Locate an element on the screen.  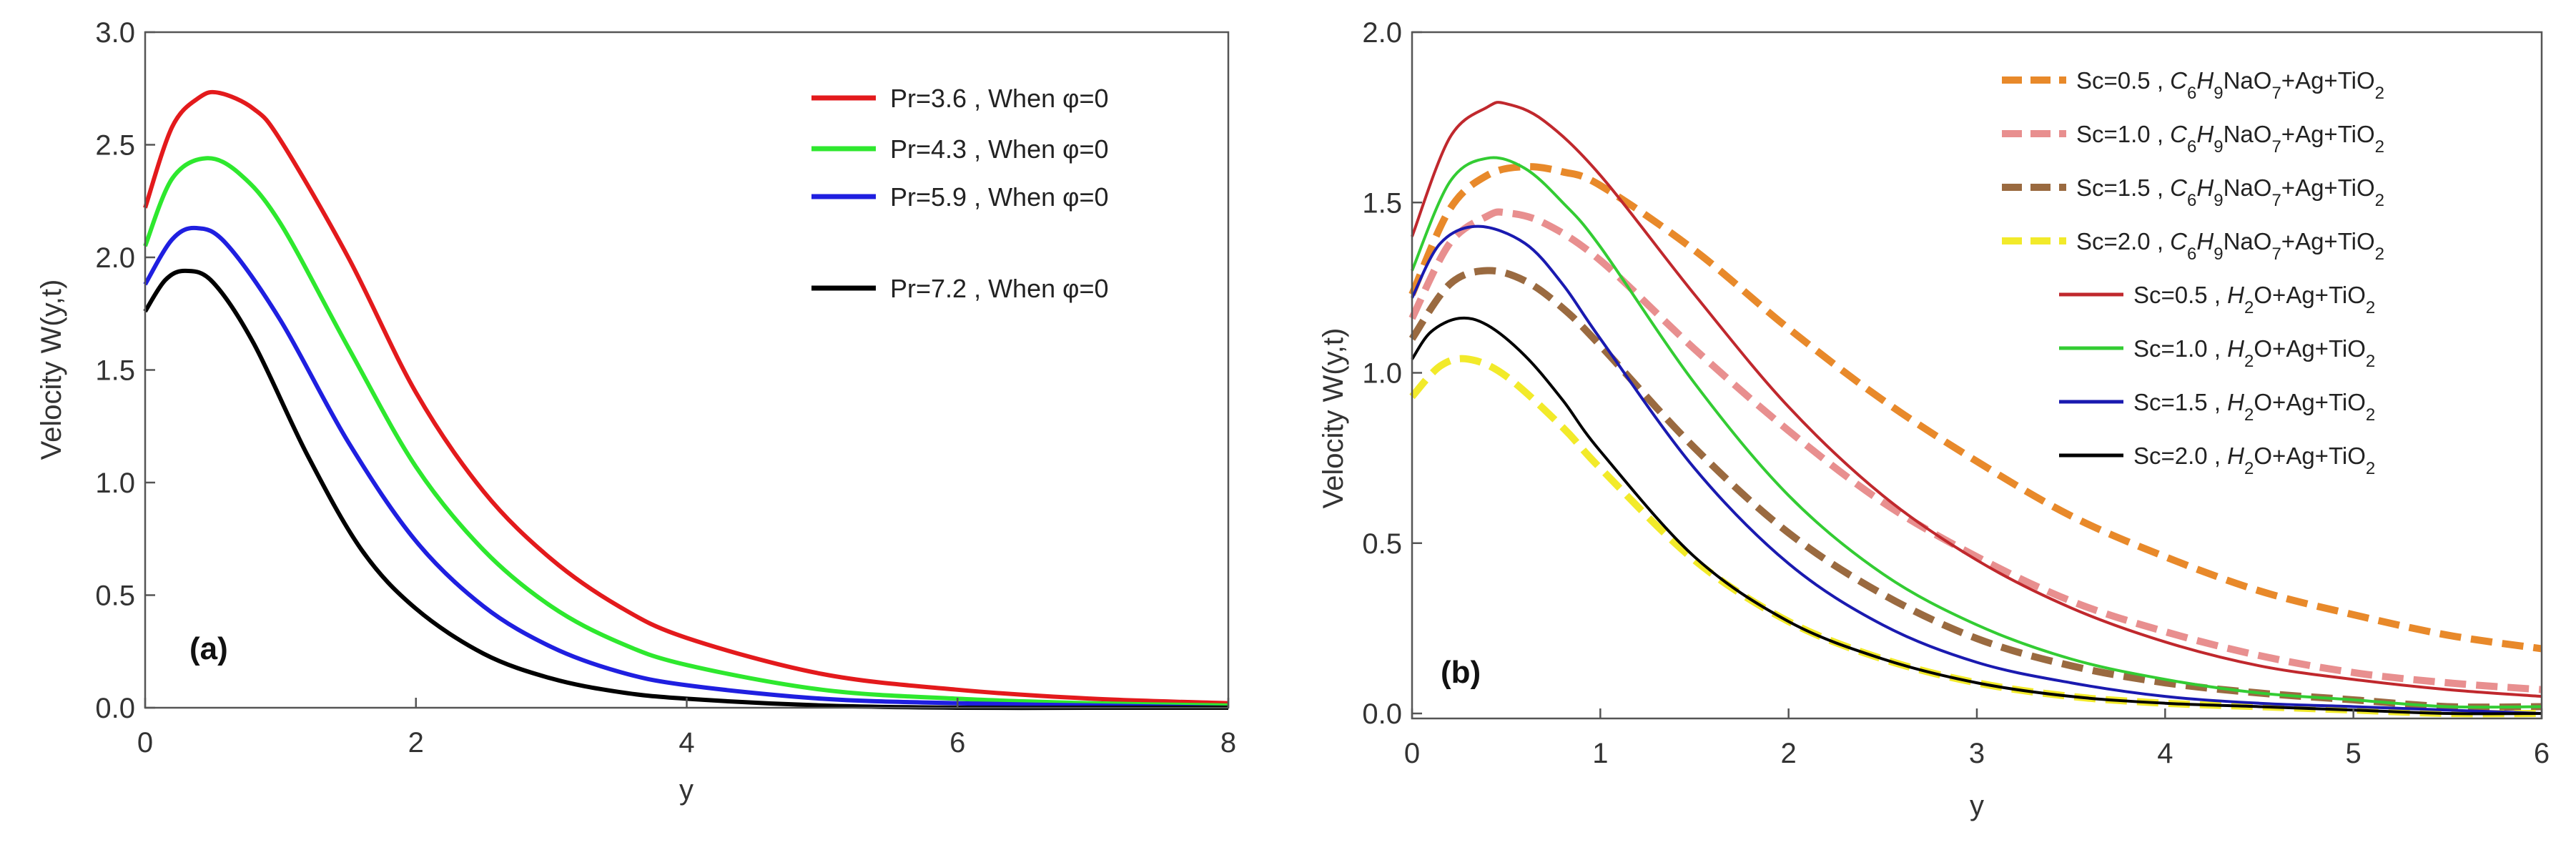
y-axis-title-a: Velocity W(y,t) is located at coordinates (51, 370).